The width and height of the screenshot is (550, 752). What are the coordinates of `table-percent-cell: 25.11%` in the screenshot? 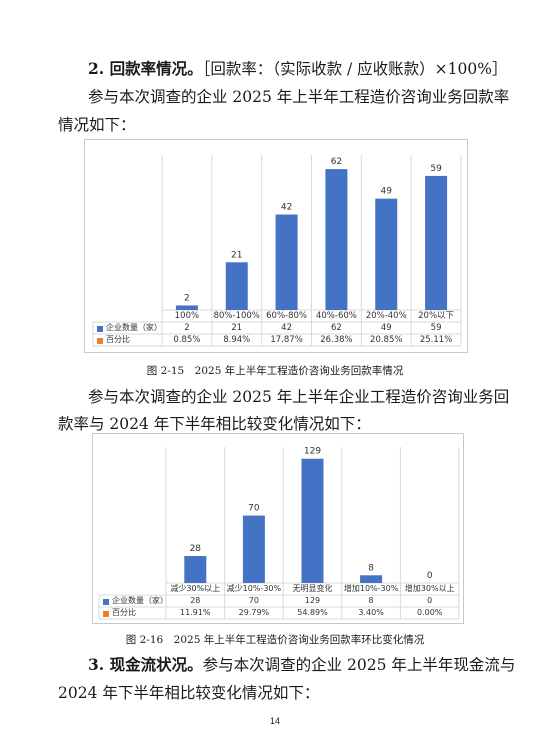 It's located at (436, 340).